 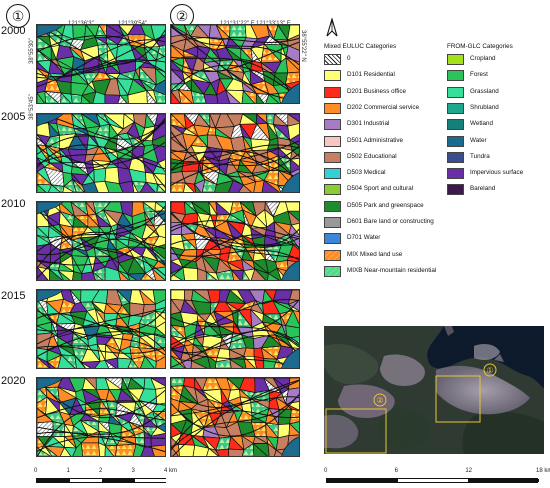 What do you see at coordinates (13, 204) in the screenshot?
I see `year-label-2010: 2010` at bounding box center [13, 204].